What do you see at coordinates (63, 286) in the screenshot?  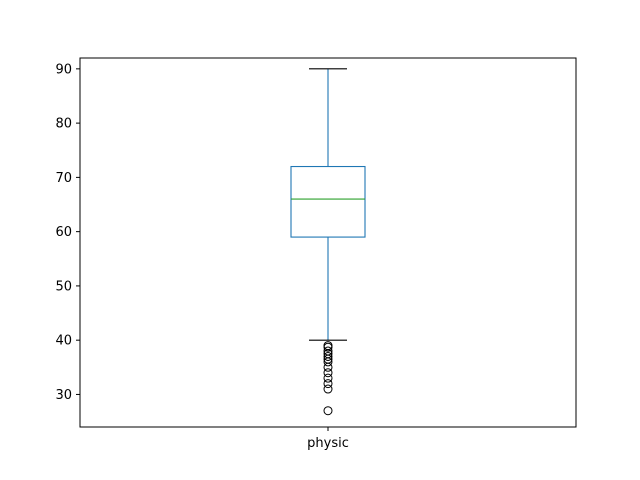 I see `y-tick-label: 50` at bounding box center [63, 286].